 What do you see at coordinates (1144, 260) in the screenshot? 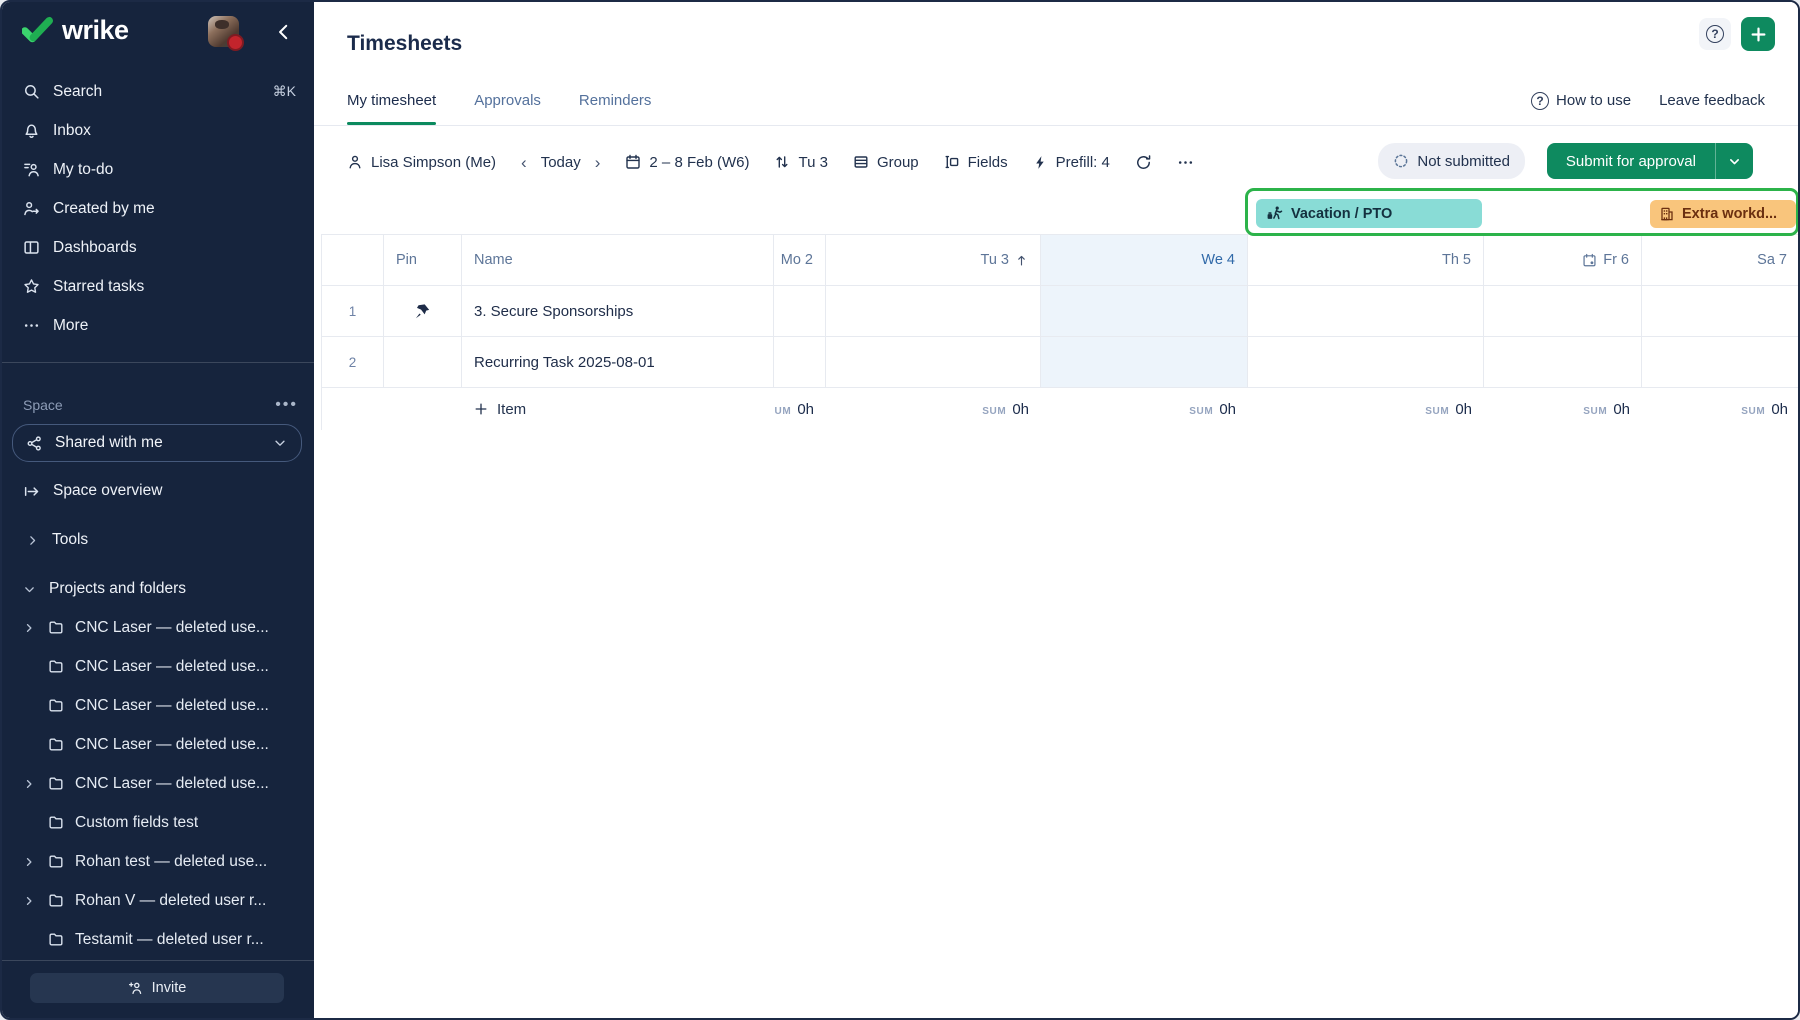
I see `day-header-we4: We 4` at bounding box center [1144, 260].